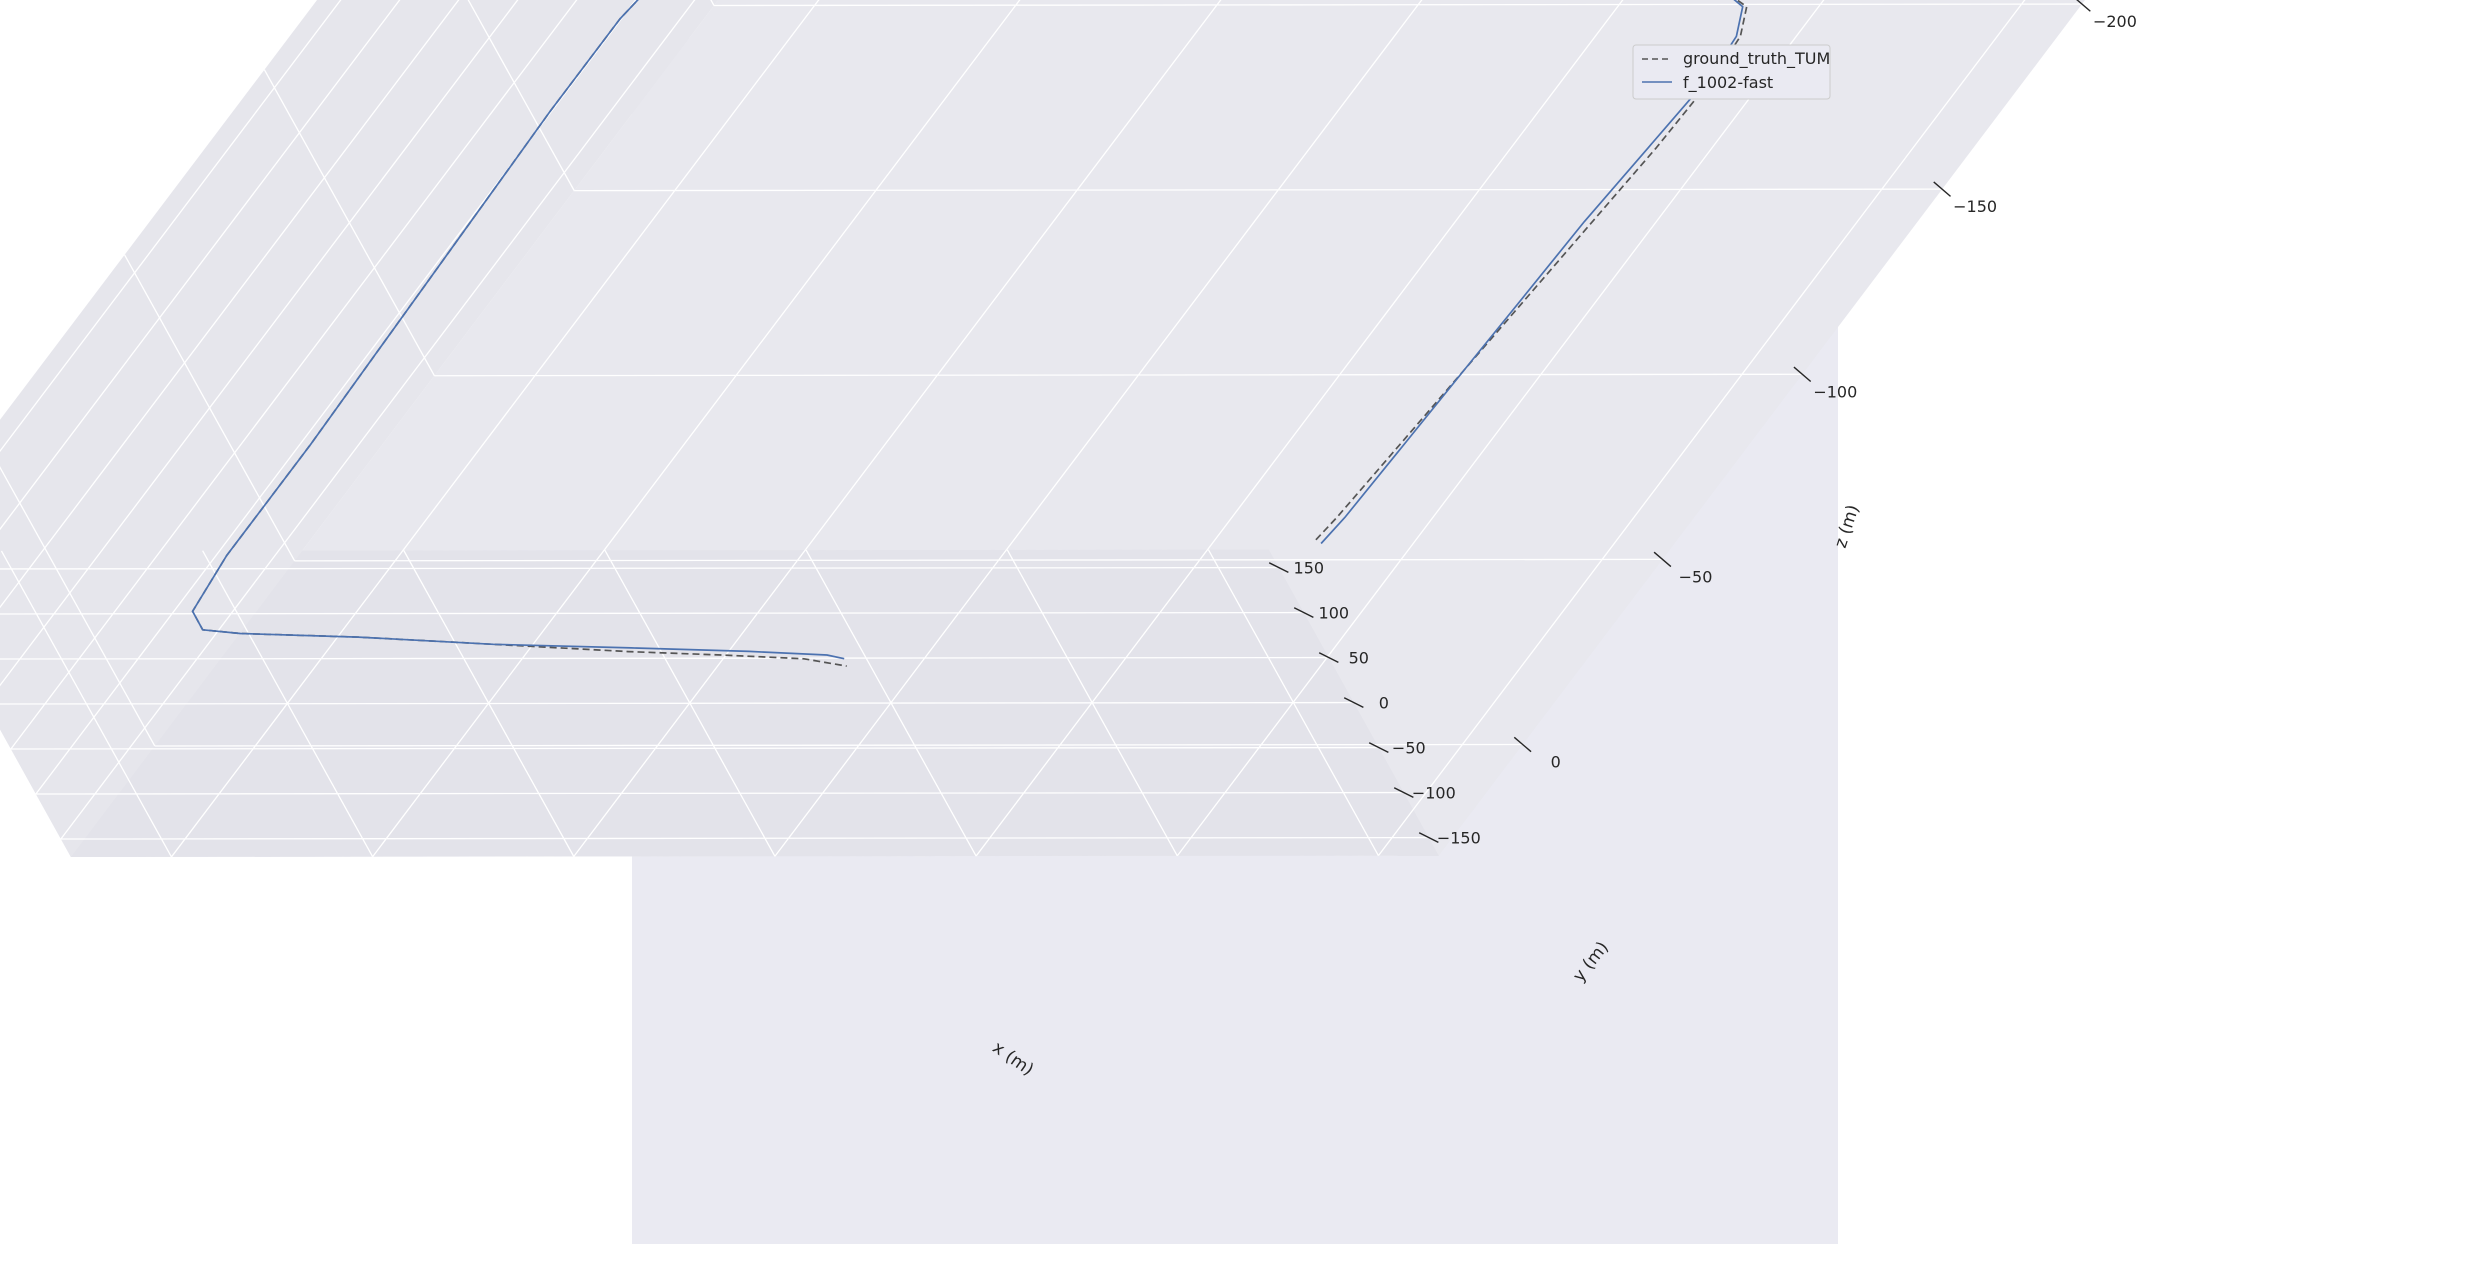 This screenshot has width=2466, height=1281. What do you see at coordinates (1975, 206) in the screenshot?
I see `y-tick-label: −150` at bounding box center [1975, 206].